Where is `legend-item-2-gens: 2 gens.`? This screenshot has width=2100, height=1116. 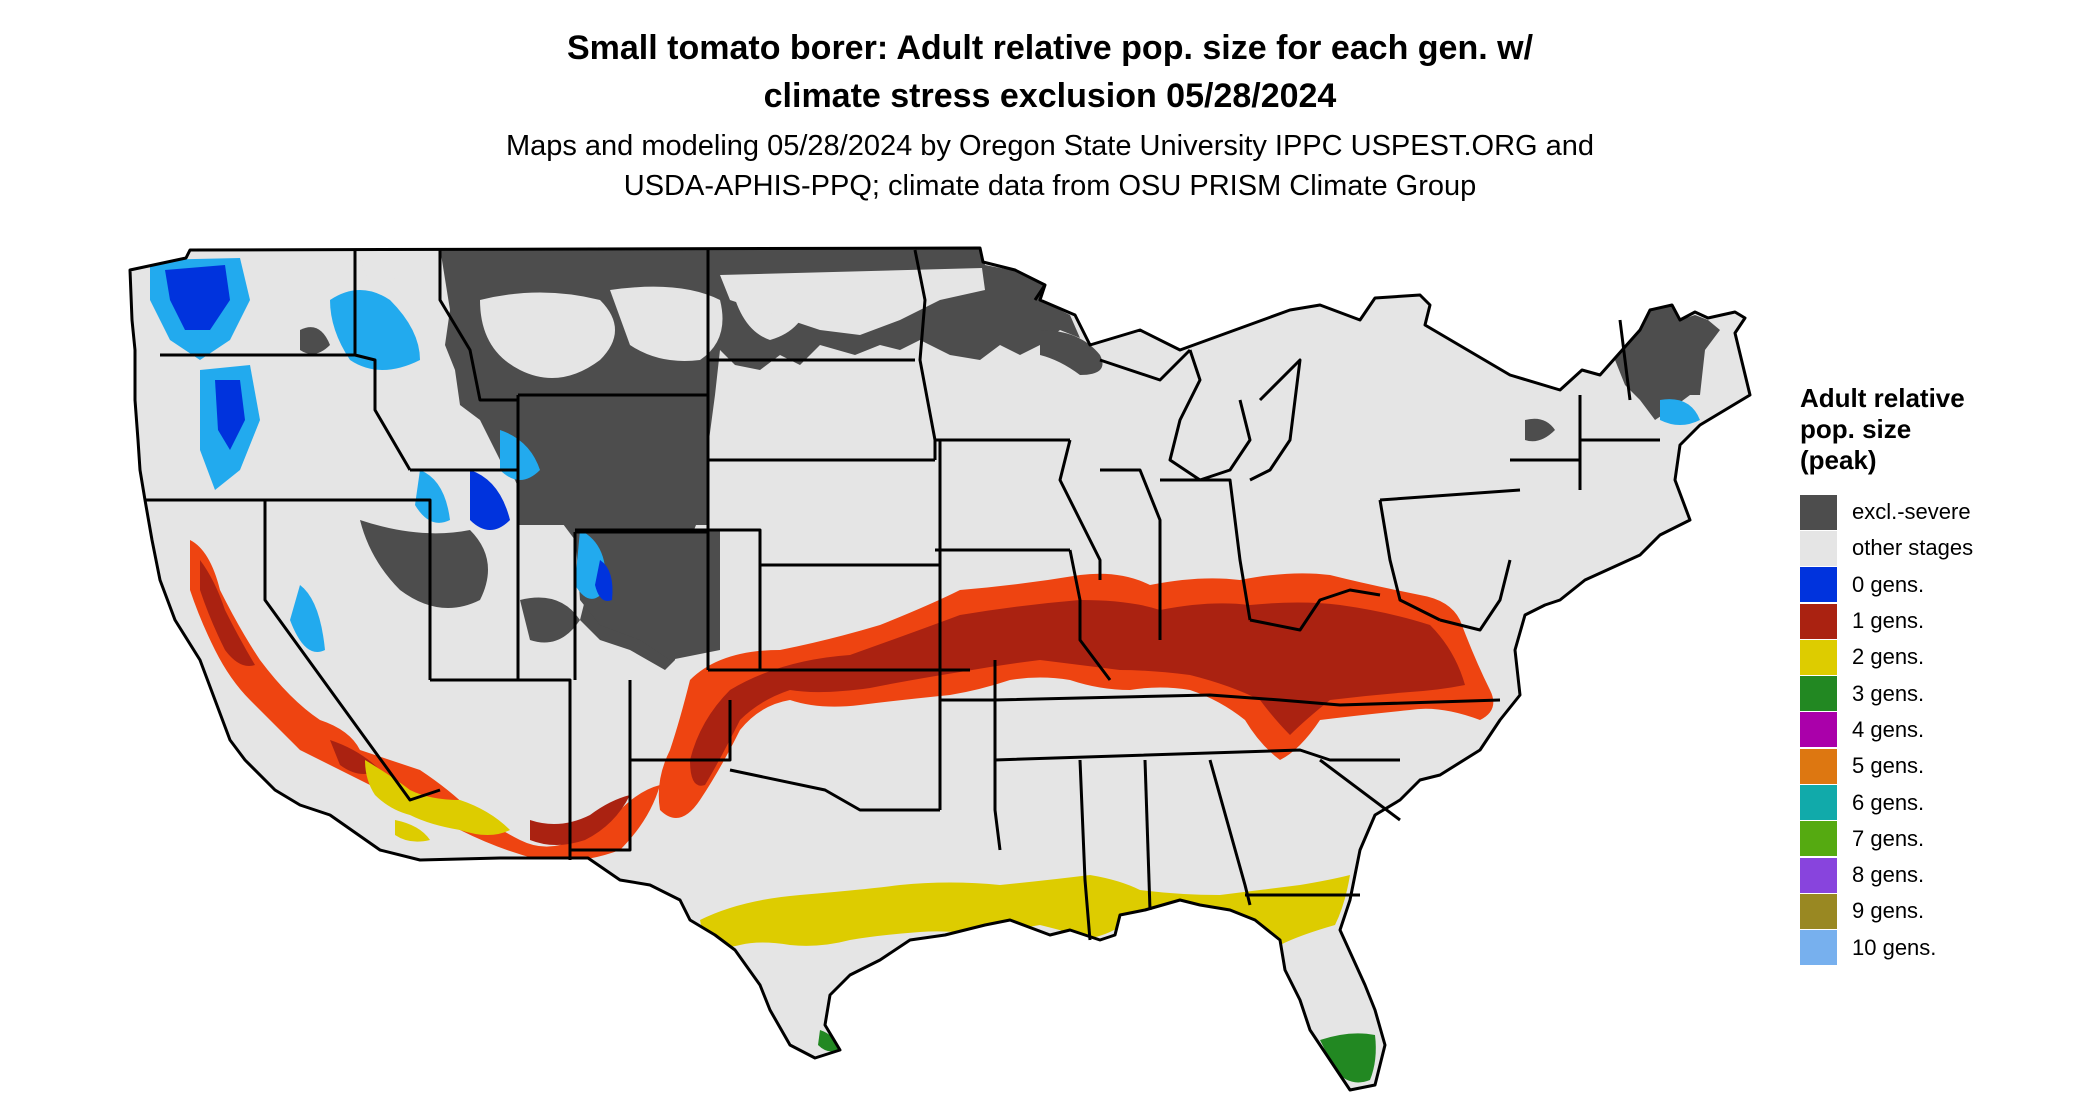 legend-item-2-gens: 2 gens. is located at coordinates (1945, 657).